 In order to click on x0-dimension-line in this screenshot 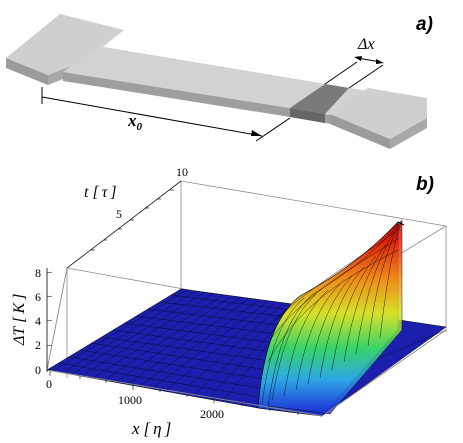, I will do `click(152, 116)`.